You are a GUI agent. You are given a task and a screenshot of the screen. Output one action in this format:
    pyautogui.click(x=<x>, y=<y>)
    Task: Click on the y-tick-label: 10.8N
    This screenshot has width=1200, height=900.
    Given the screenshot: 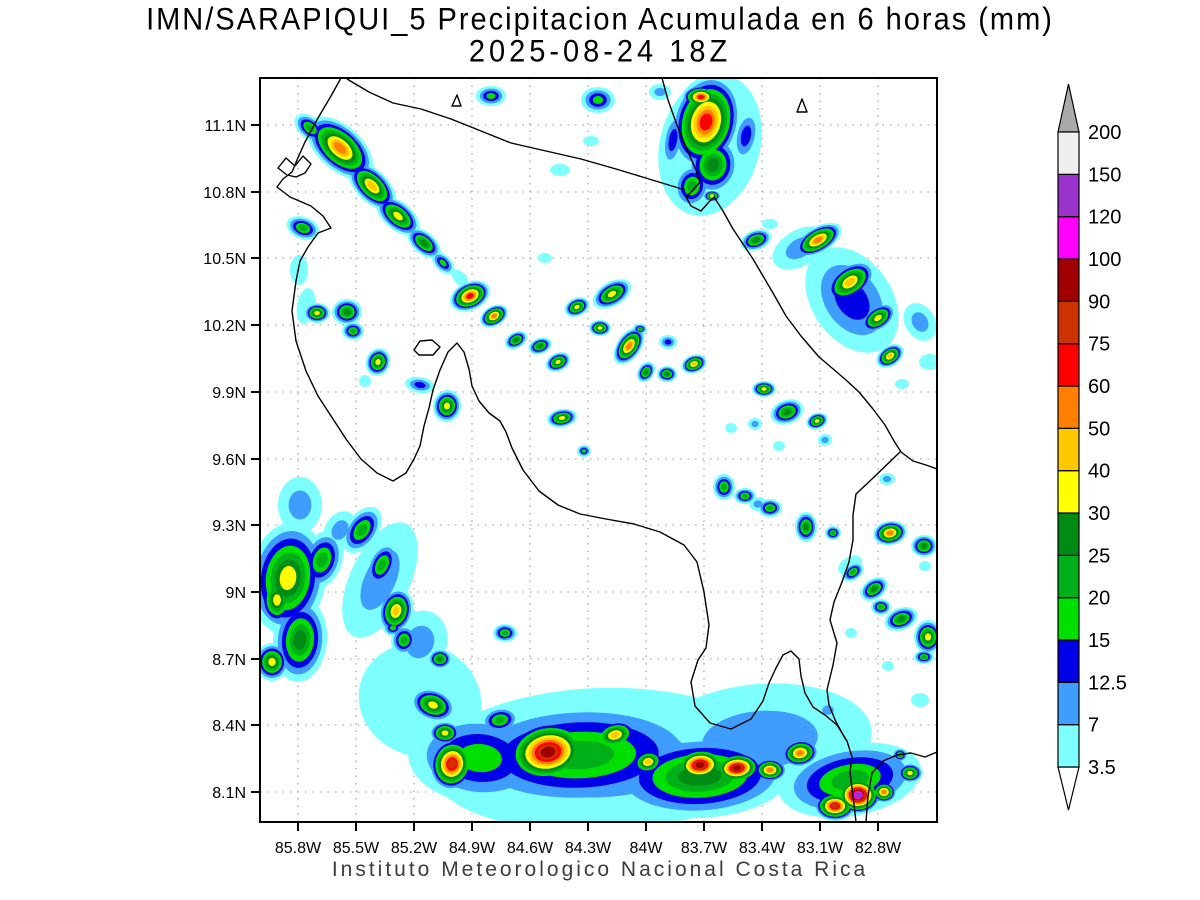 What is the action you would take?
    pyautogui.click(x=224, y=193)
    